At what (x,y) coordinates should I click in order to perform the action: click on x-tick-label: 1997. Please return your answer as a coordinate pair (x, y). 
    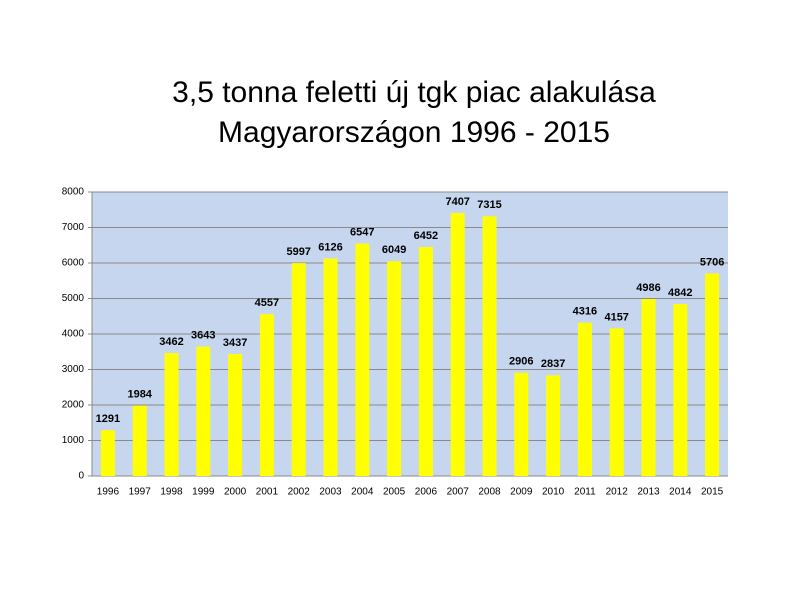
    Looking at the image, I should click on (140, 492).